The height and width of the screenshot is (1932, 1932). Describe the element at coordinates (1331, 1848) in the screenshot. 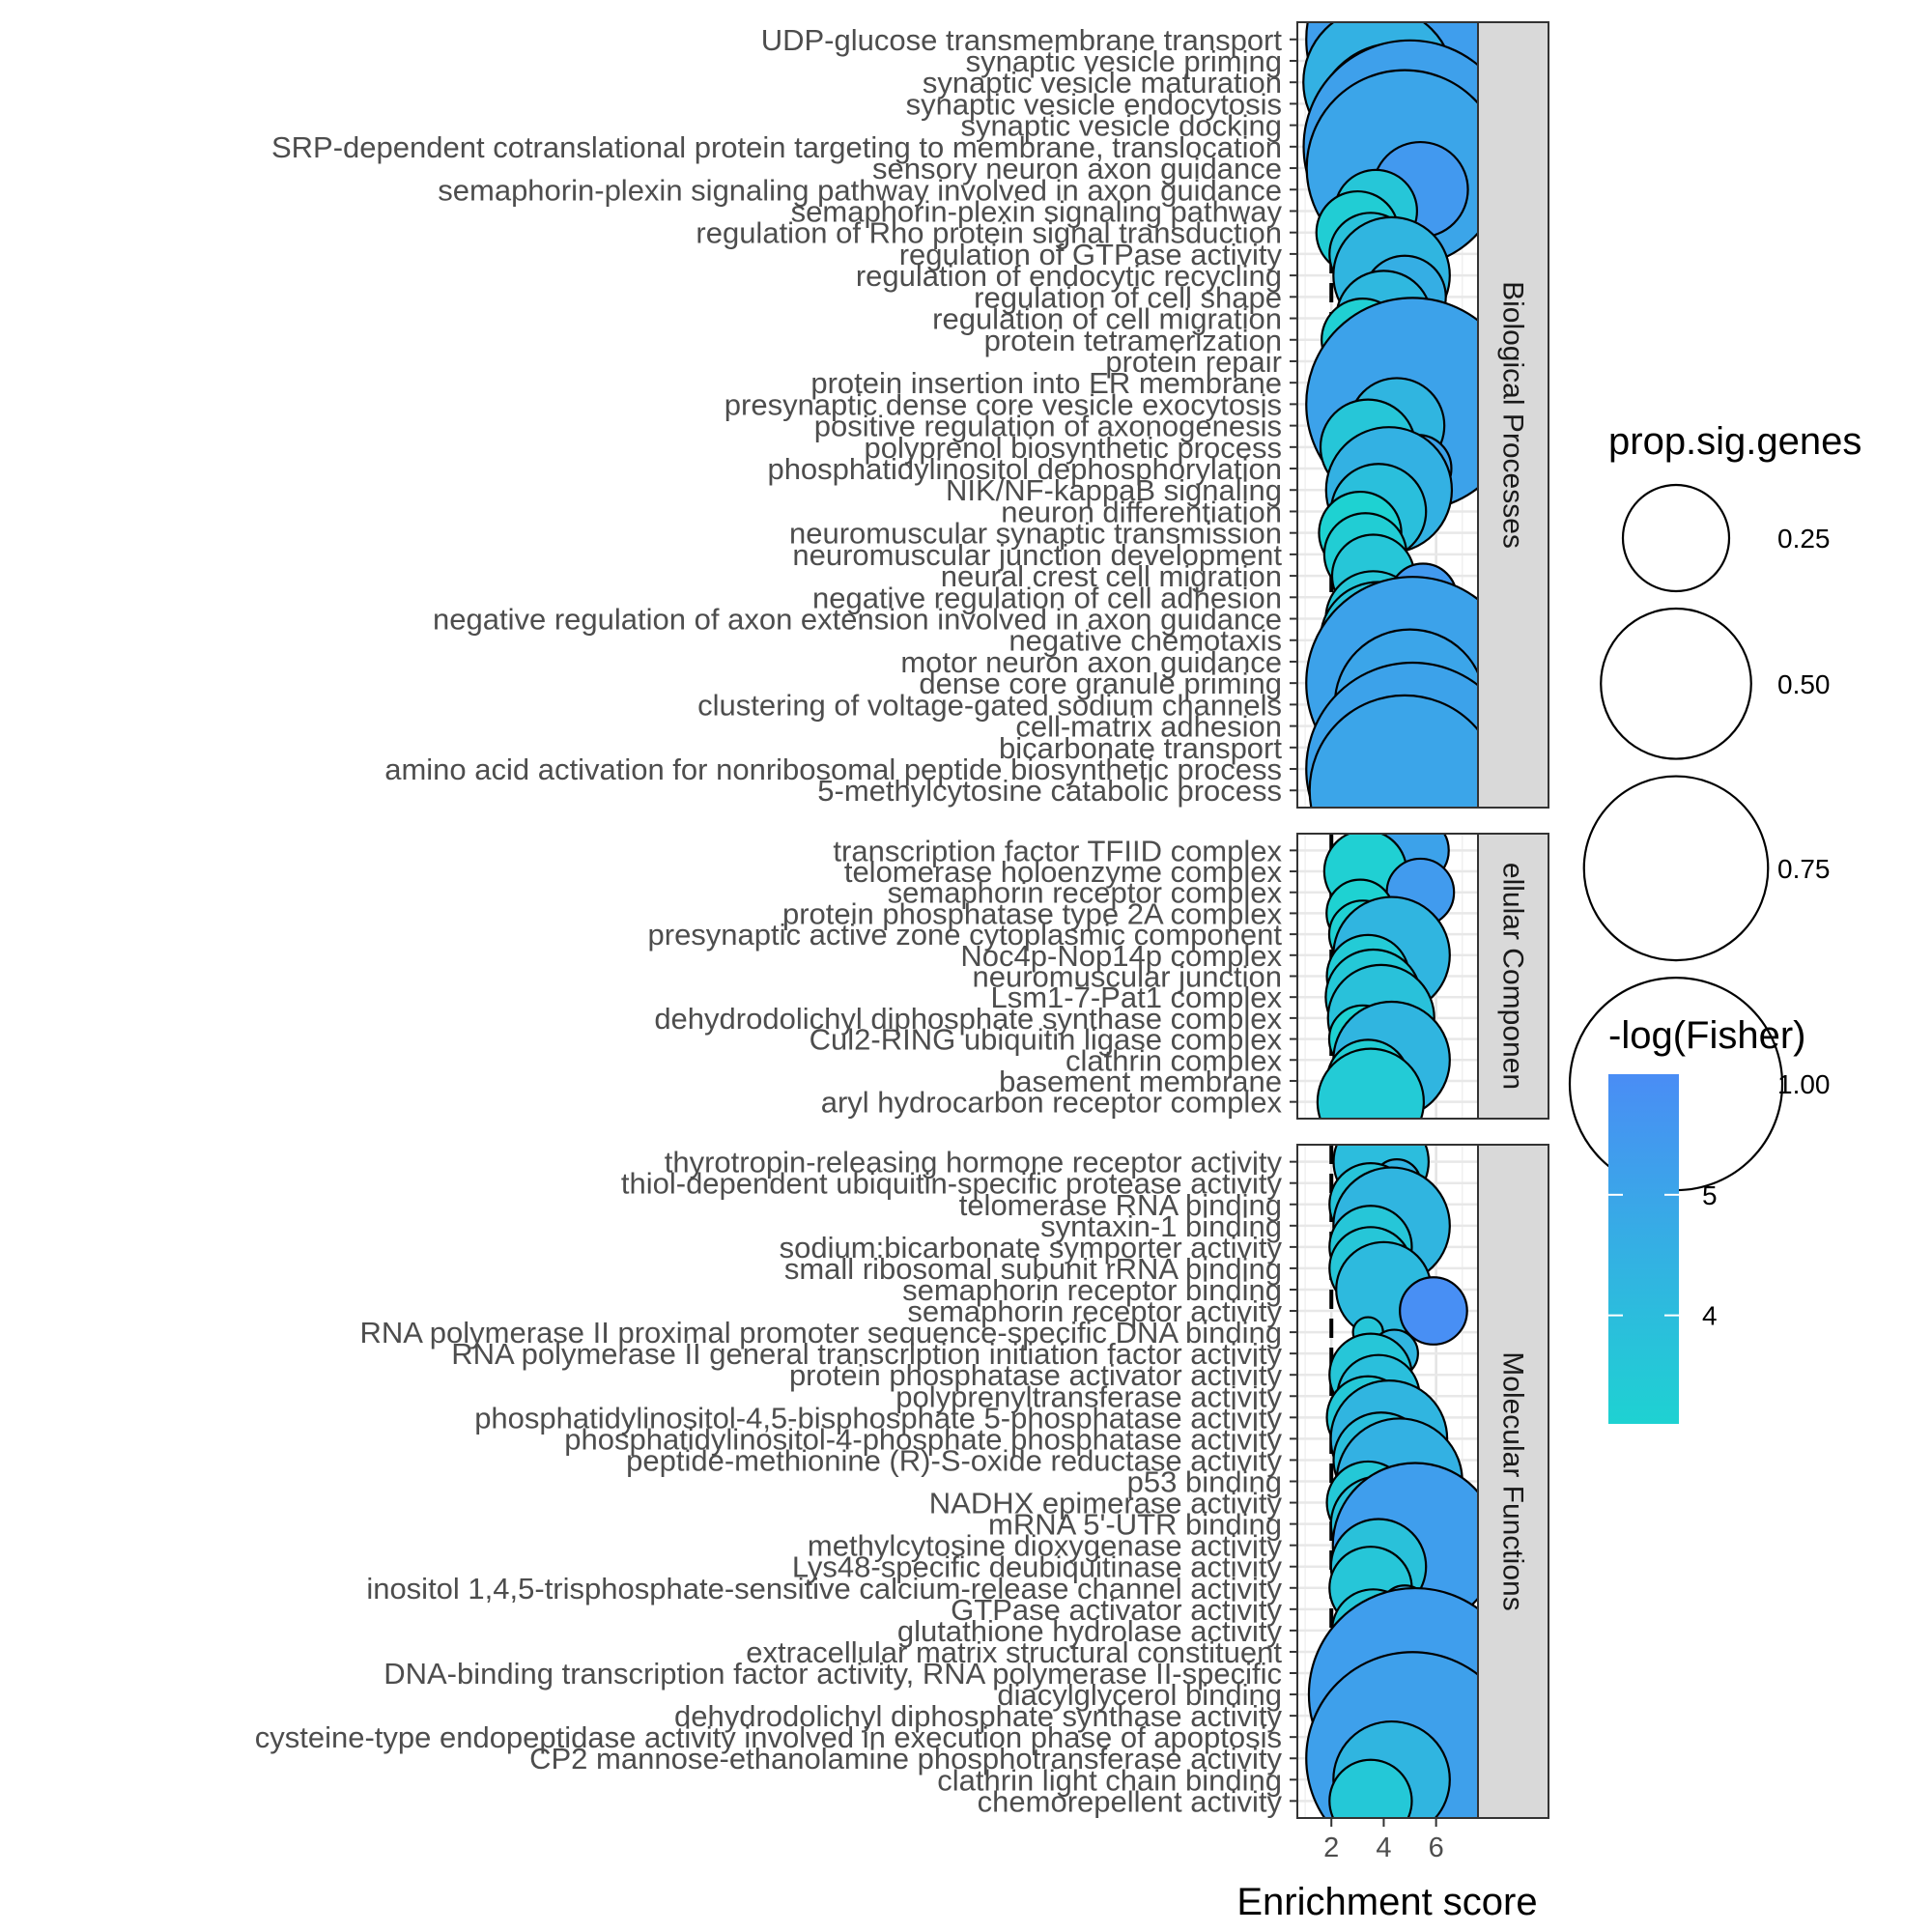

I see `x-tick-label: 2` at that location.